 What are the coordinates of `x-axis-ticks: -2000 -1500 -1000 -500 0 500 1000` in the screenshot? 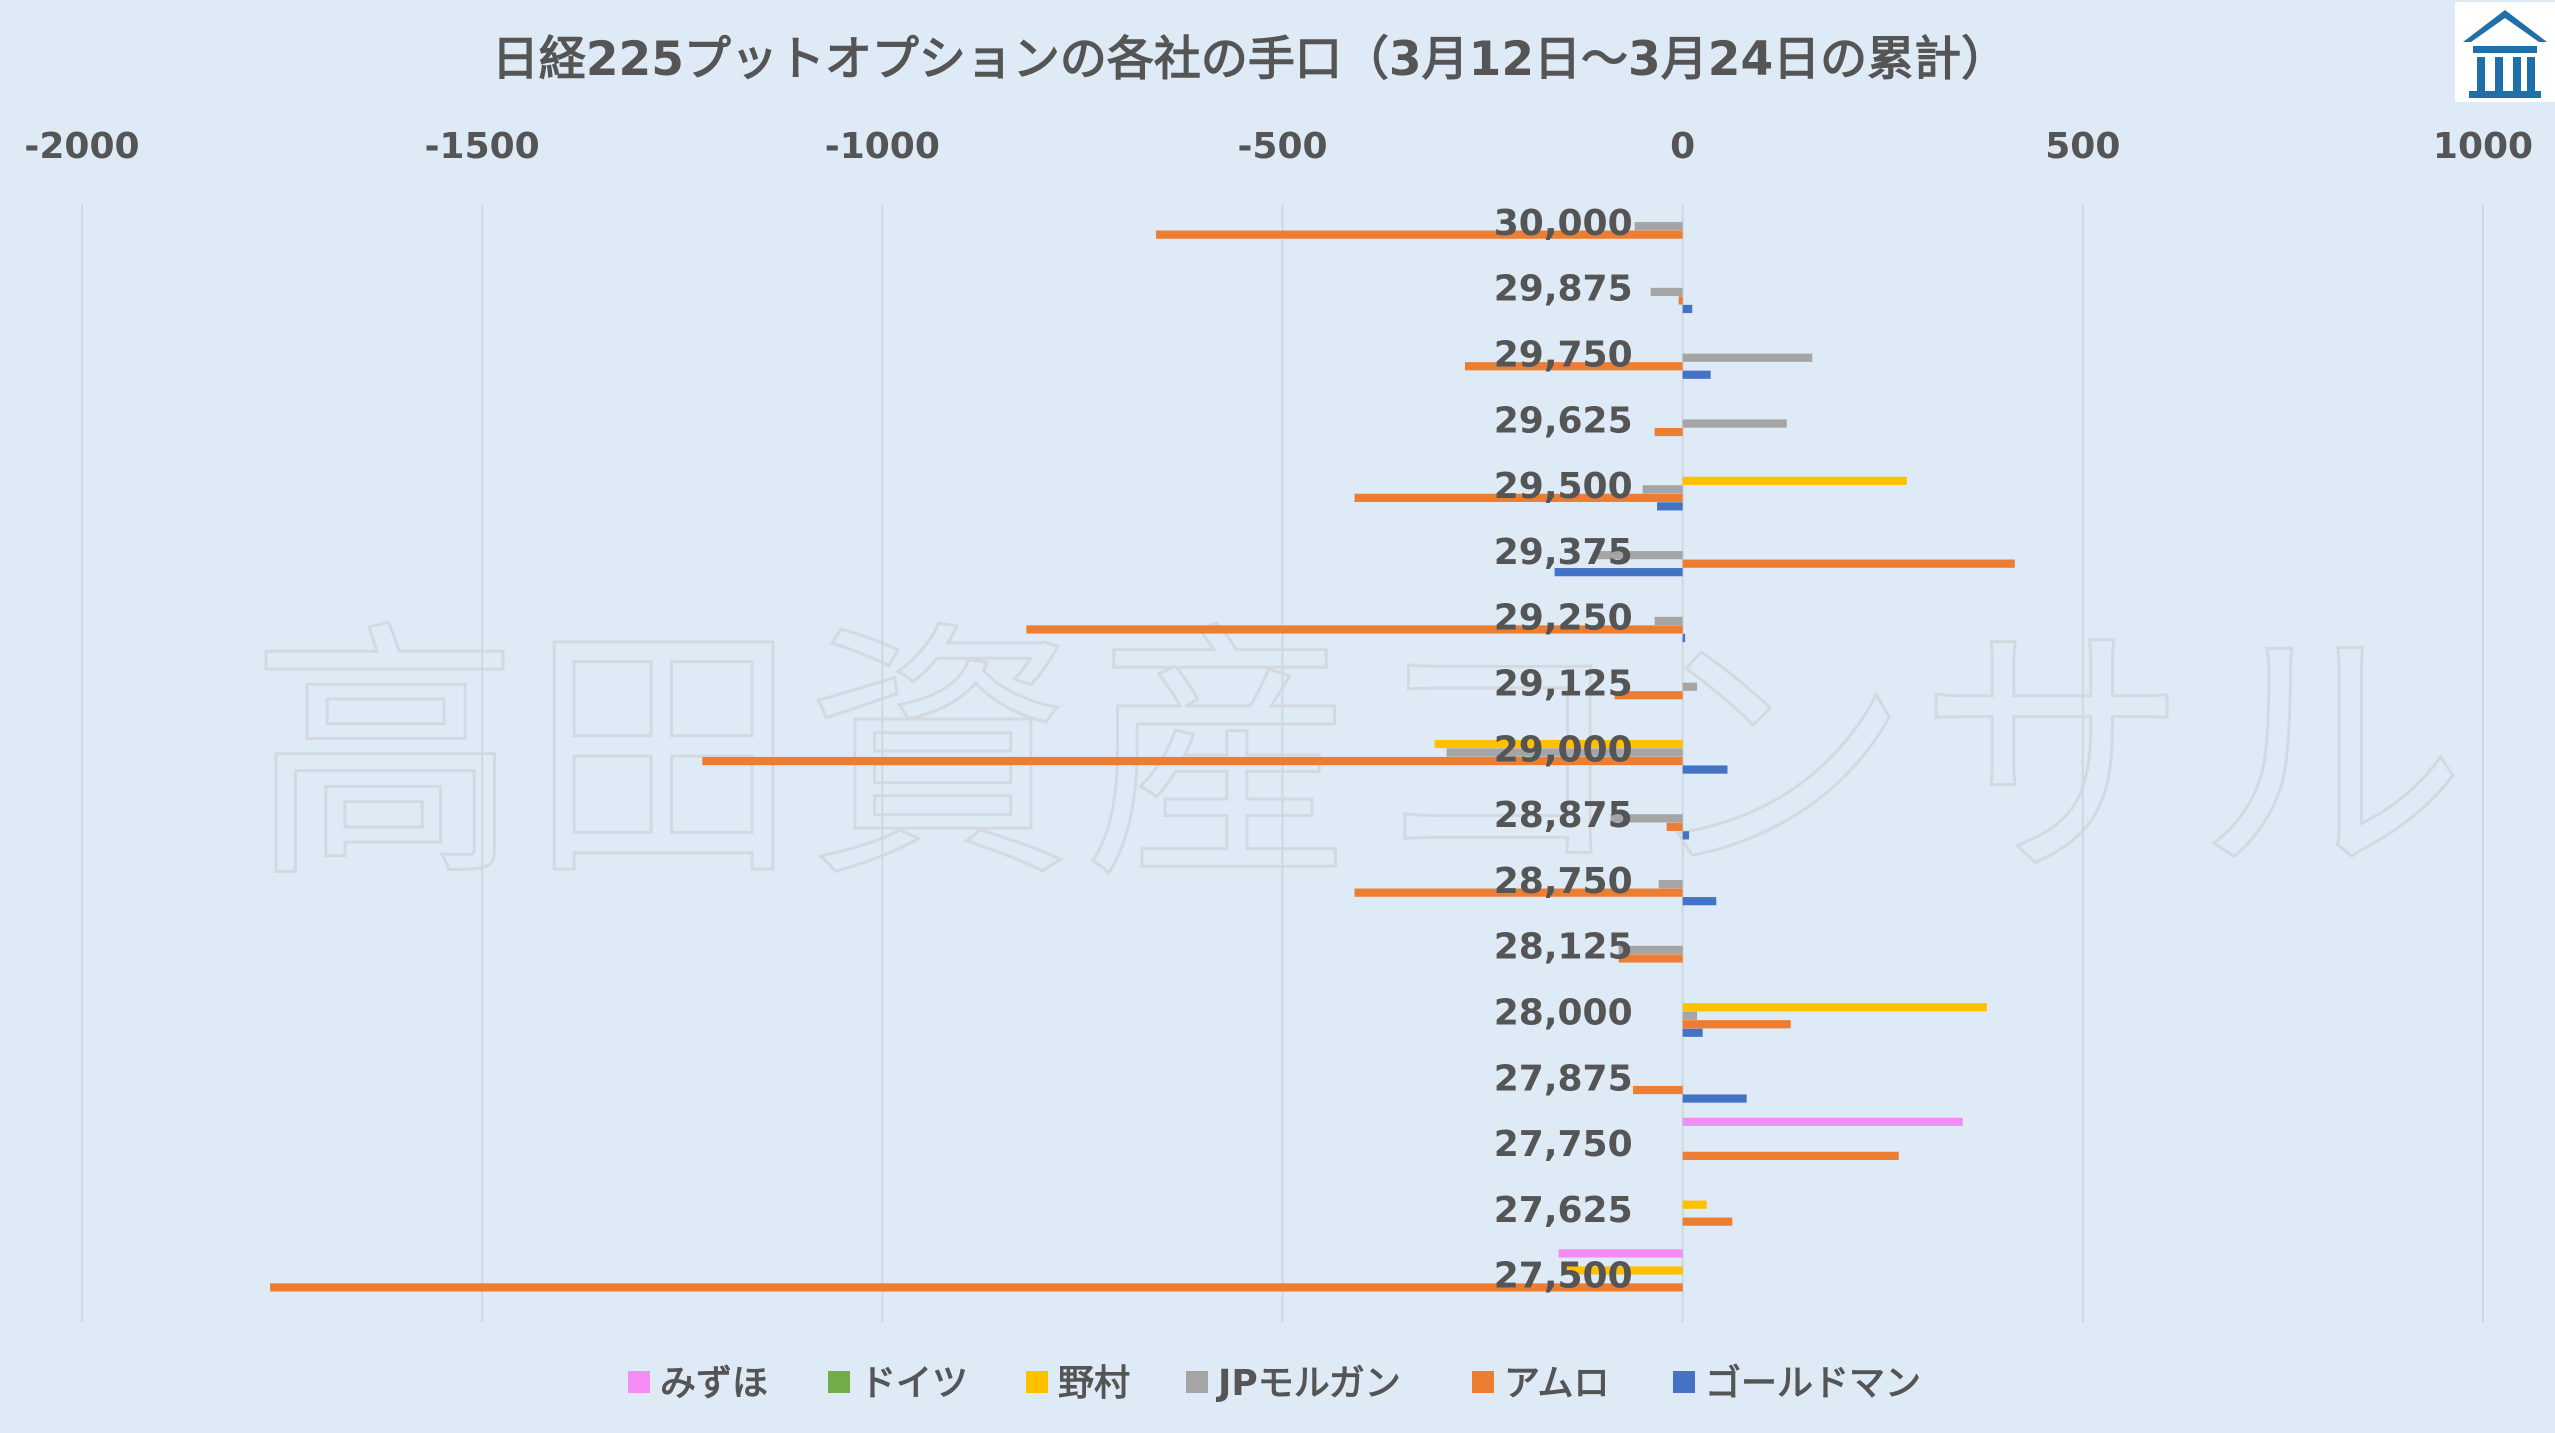 It's located at (1278, 146).